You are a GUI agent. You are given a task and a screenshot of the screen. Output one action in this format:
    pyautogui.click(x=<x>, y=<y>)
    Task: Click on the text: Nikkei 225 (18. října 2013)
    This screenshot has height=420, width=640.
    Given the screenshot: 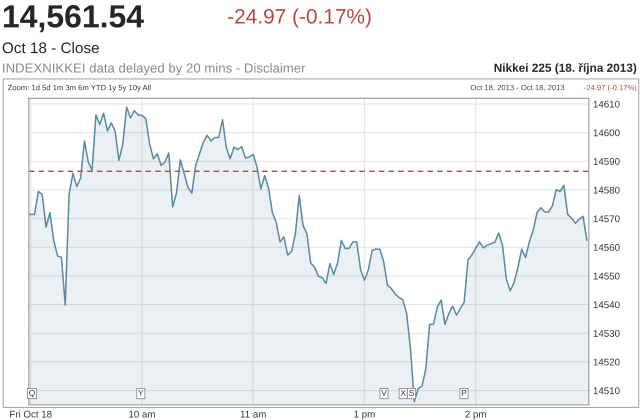 What is the action you would take?
    pyautogui.click(x=565, y=68)
    